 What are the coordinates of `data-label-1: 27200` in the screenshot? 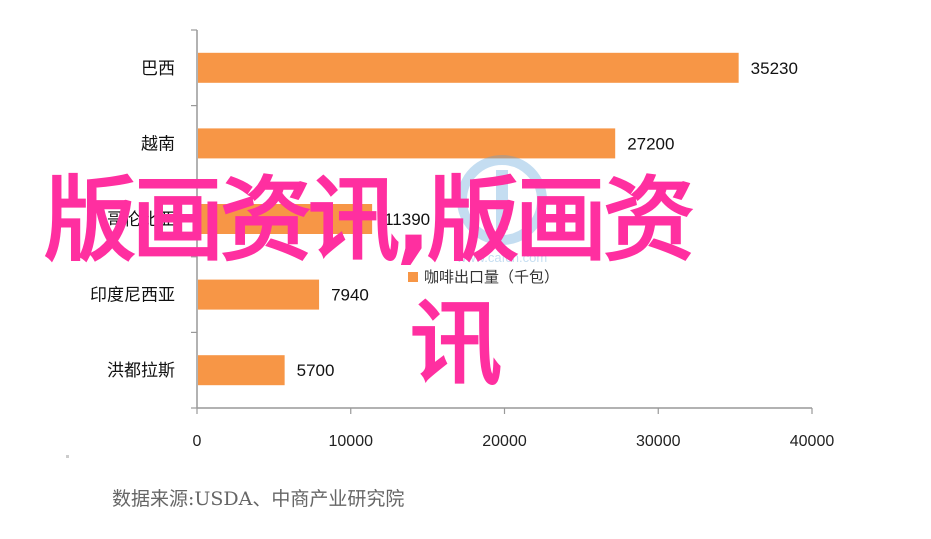 It's located at (650, 143).